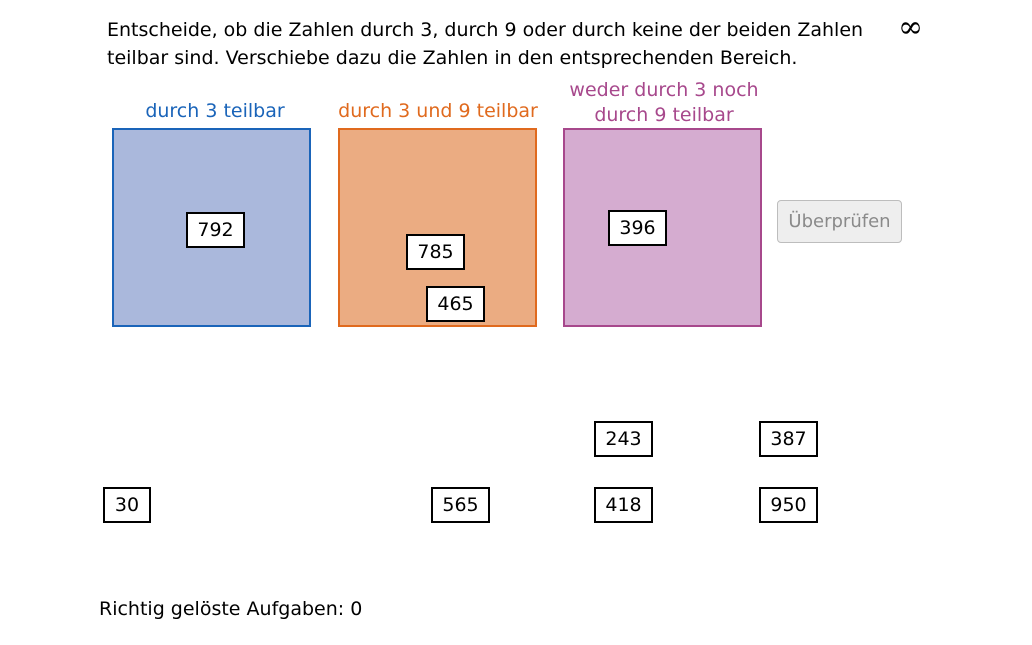 This screenshot has width=1032, height=645. What do you see at coordinates (910, 27) in the screenshot?
I see `infinity-icon: ∞` at bounding box center [910, 27].